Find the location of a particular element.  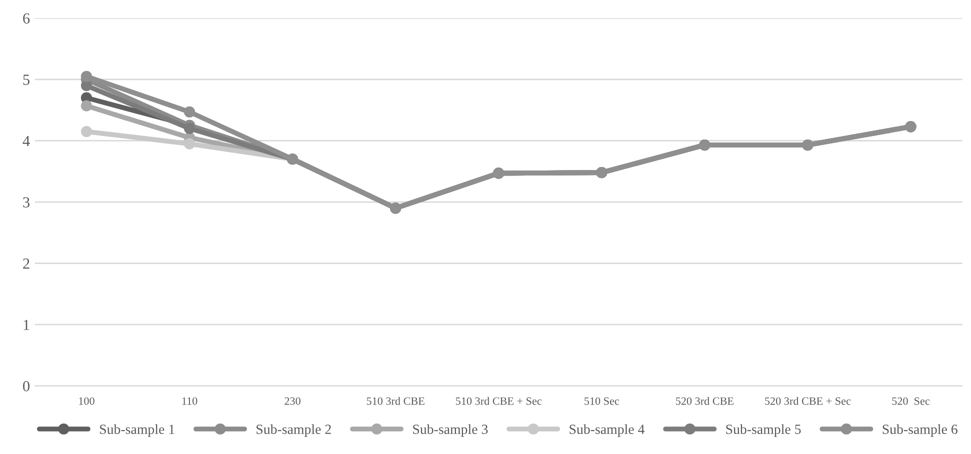

legend-label: Sub-sample 3 is located at coordinates (450, 430).